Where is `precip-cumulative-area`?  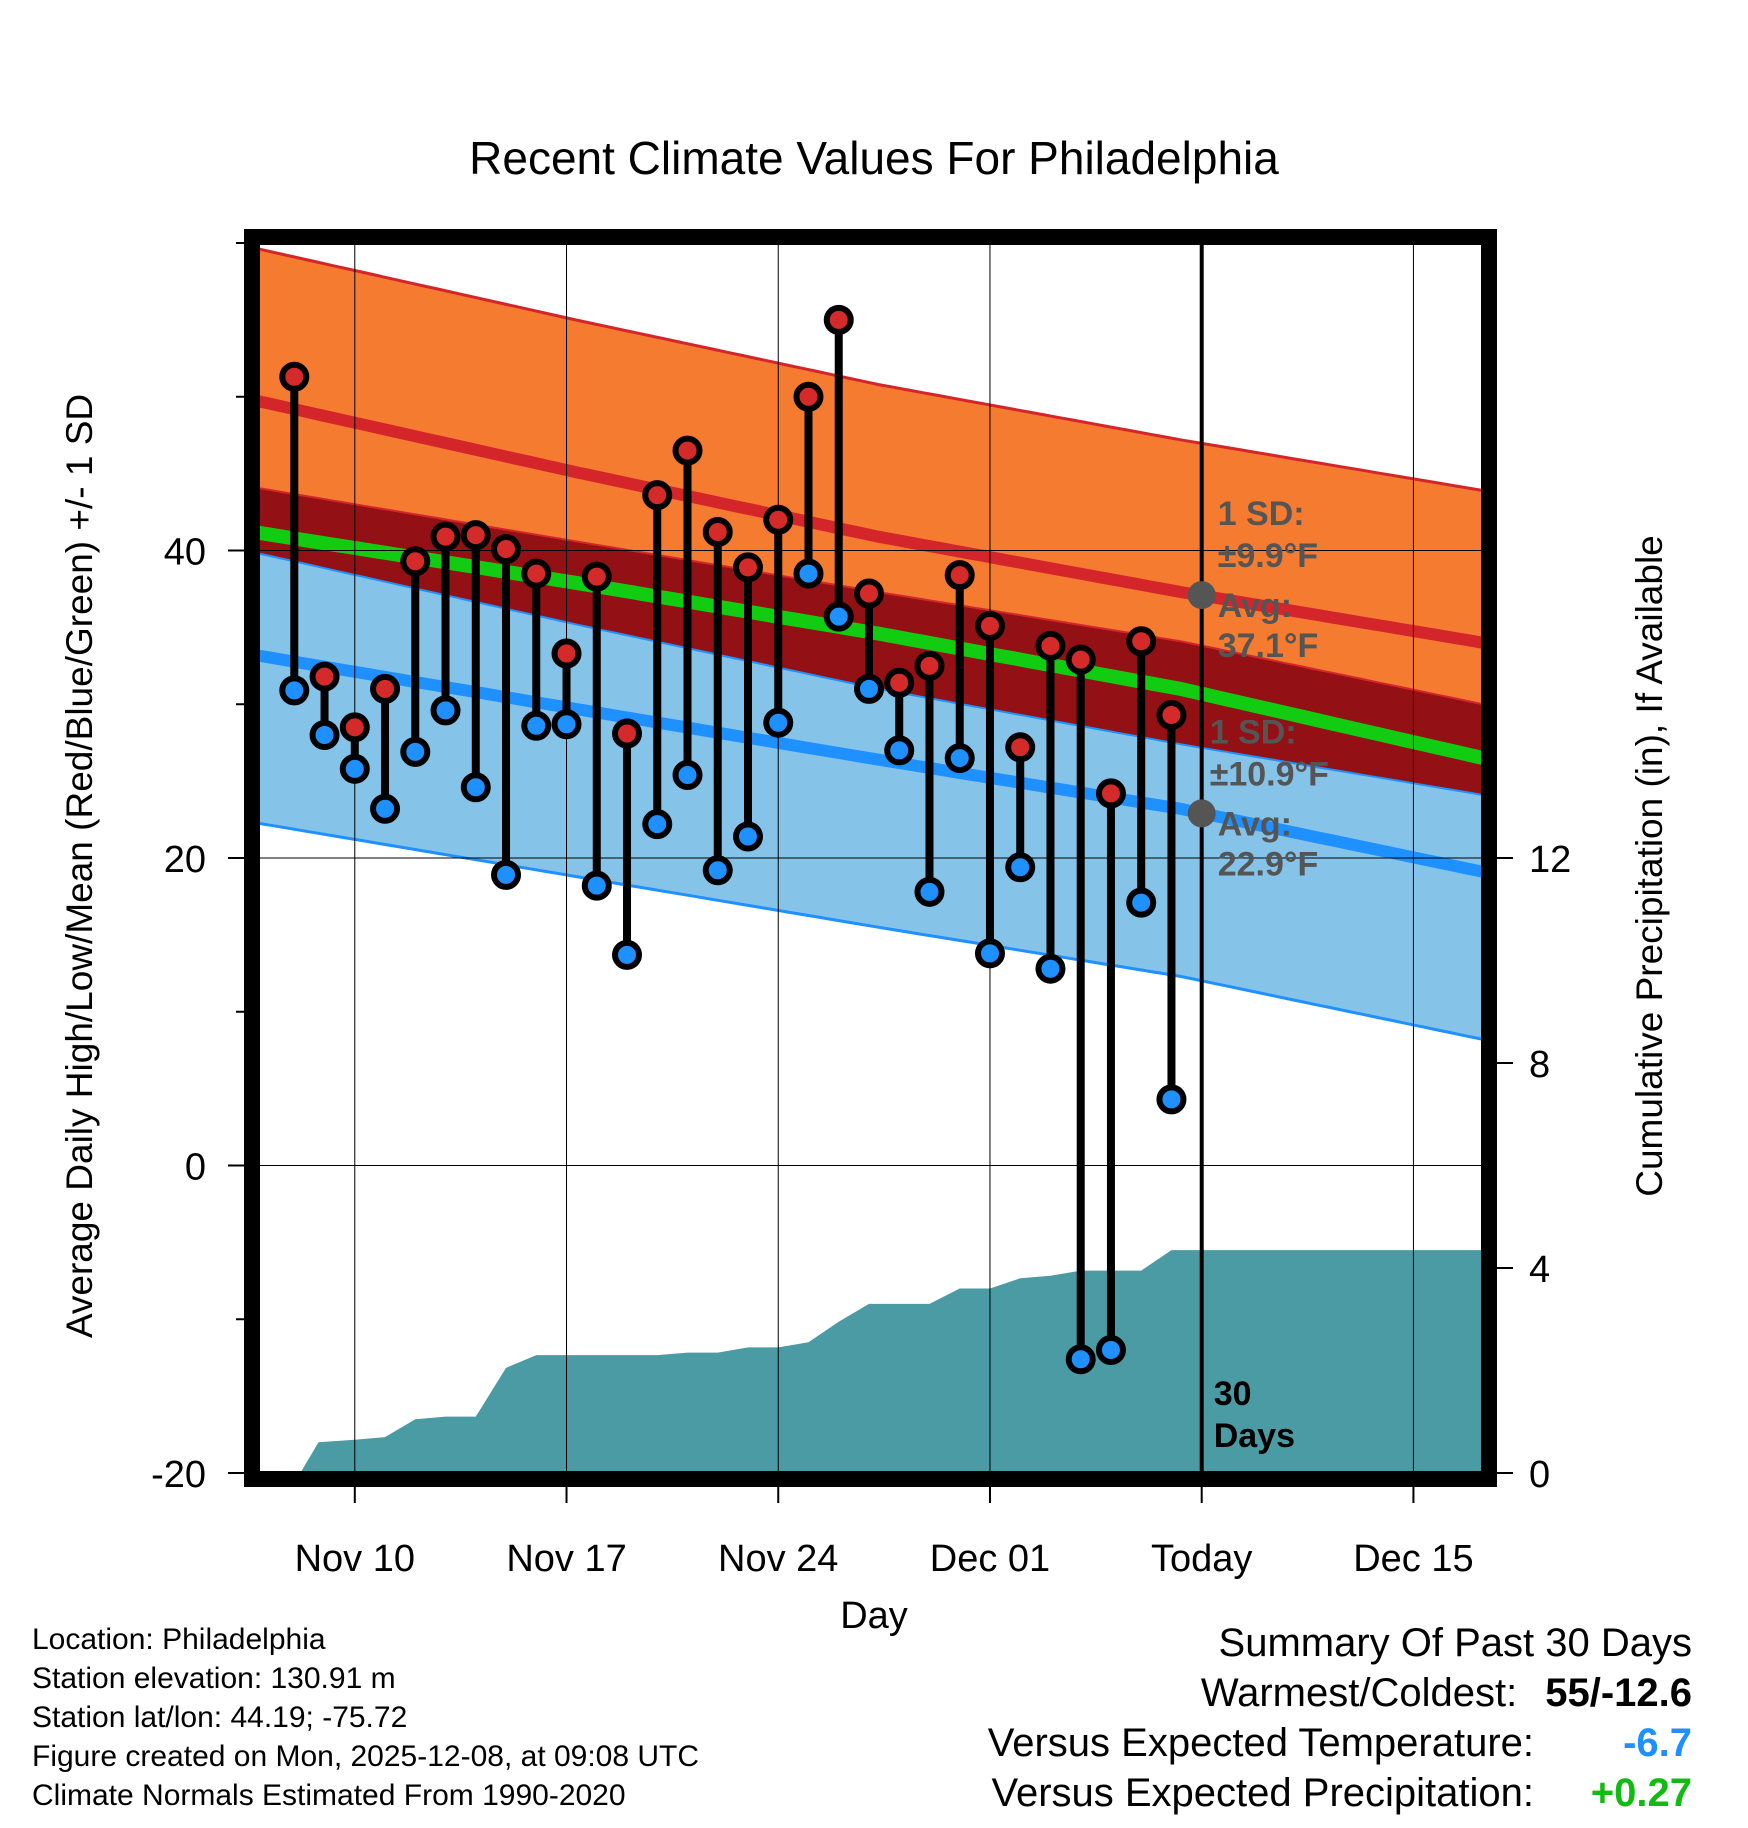 precip-cumulative-area is located at coordinates (870, 1361).